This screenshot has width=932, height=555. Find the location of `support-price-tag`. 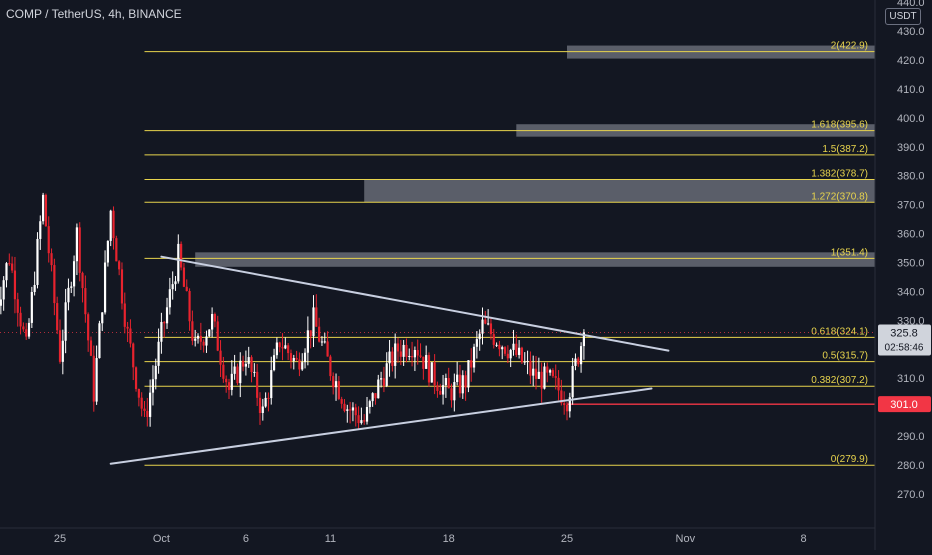

support-price-tag is located at coordinates (904, 404).